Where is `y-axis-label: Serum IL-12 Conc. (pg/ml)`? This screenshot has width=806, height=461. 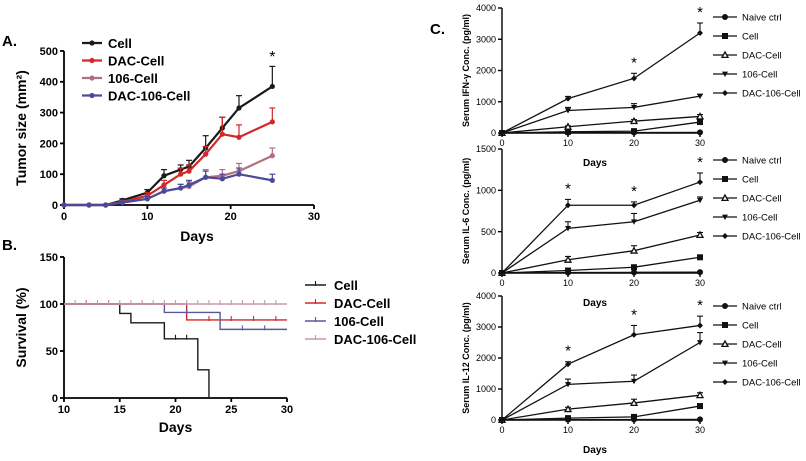
y-axis-label: Serum IL-12 Conc. (pg/ml) is located at coordinates (466, 358).